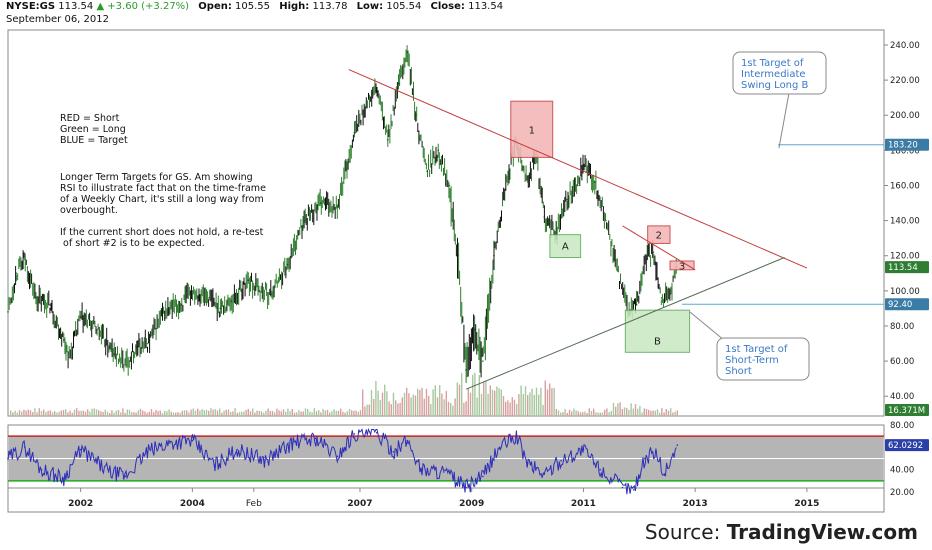  What do you see at coordinates (905, 46) in the screenshot?
I see `y-tick-label: 240.00` at bounding box center [905, 46].